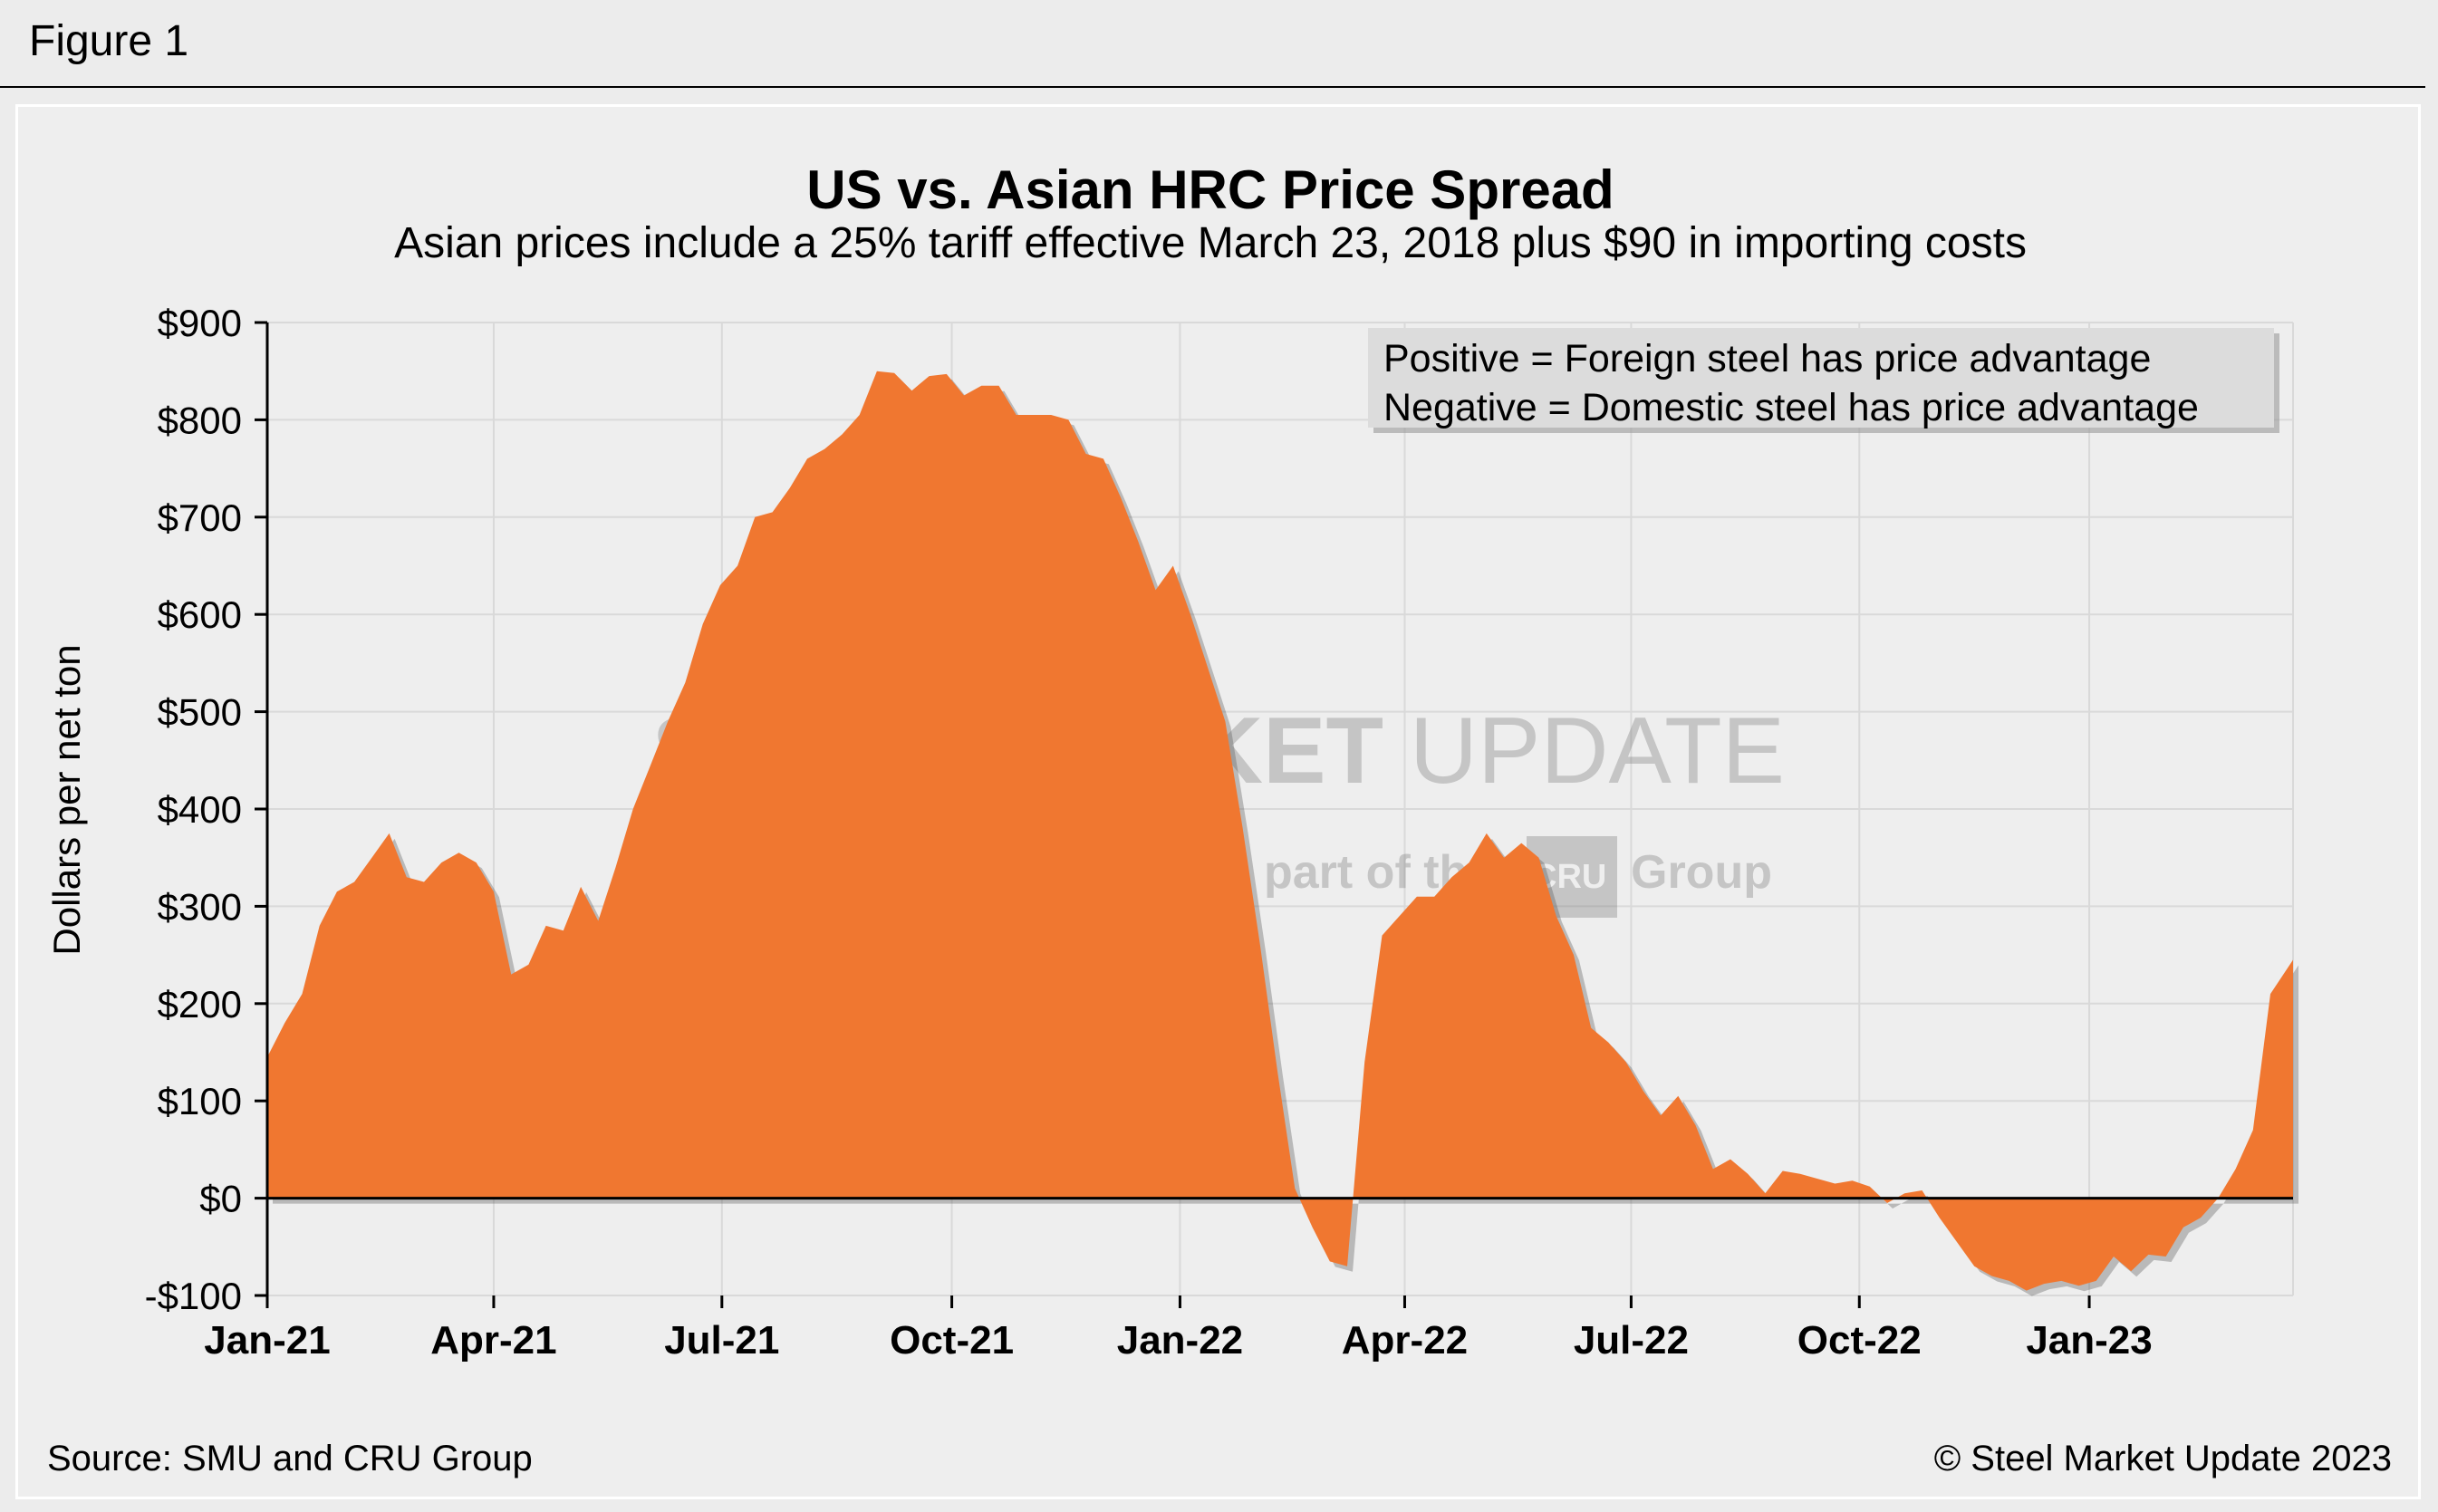  I want to click on x-tick-label: Oct-22, so click(1859, 1340).